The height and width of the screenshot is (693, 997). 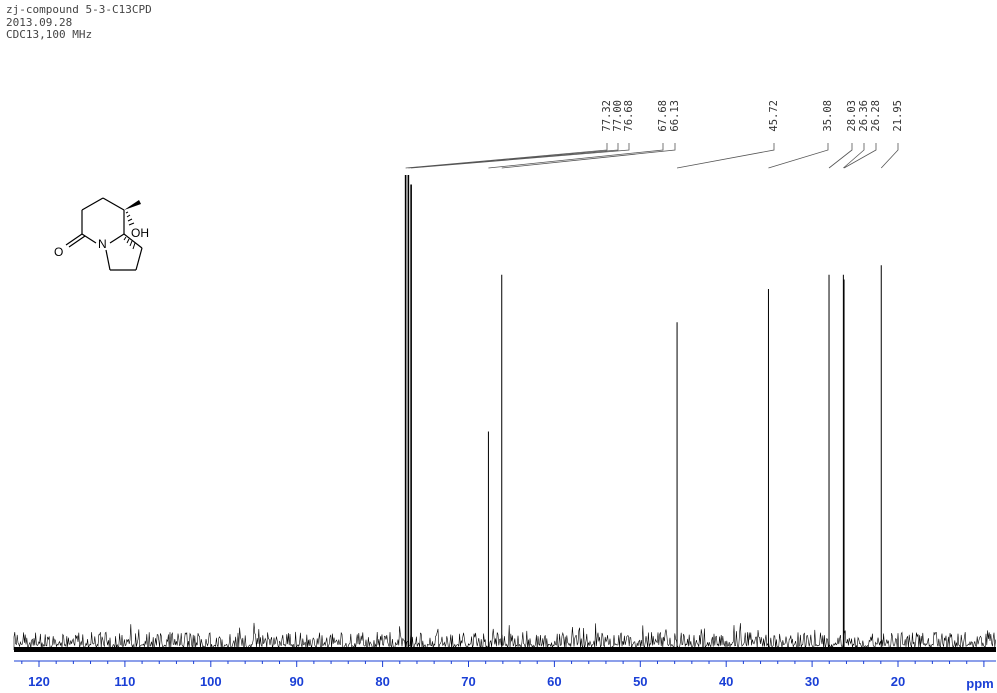 What do you see at coordinates (140, 233) in the screenshot?
I see `hydroxyl-label: OH` at bounding box center [140, 233].